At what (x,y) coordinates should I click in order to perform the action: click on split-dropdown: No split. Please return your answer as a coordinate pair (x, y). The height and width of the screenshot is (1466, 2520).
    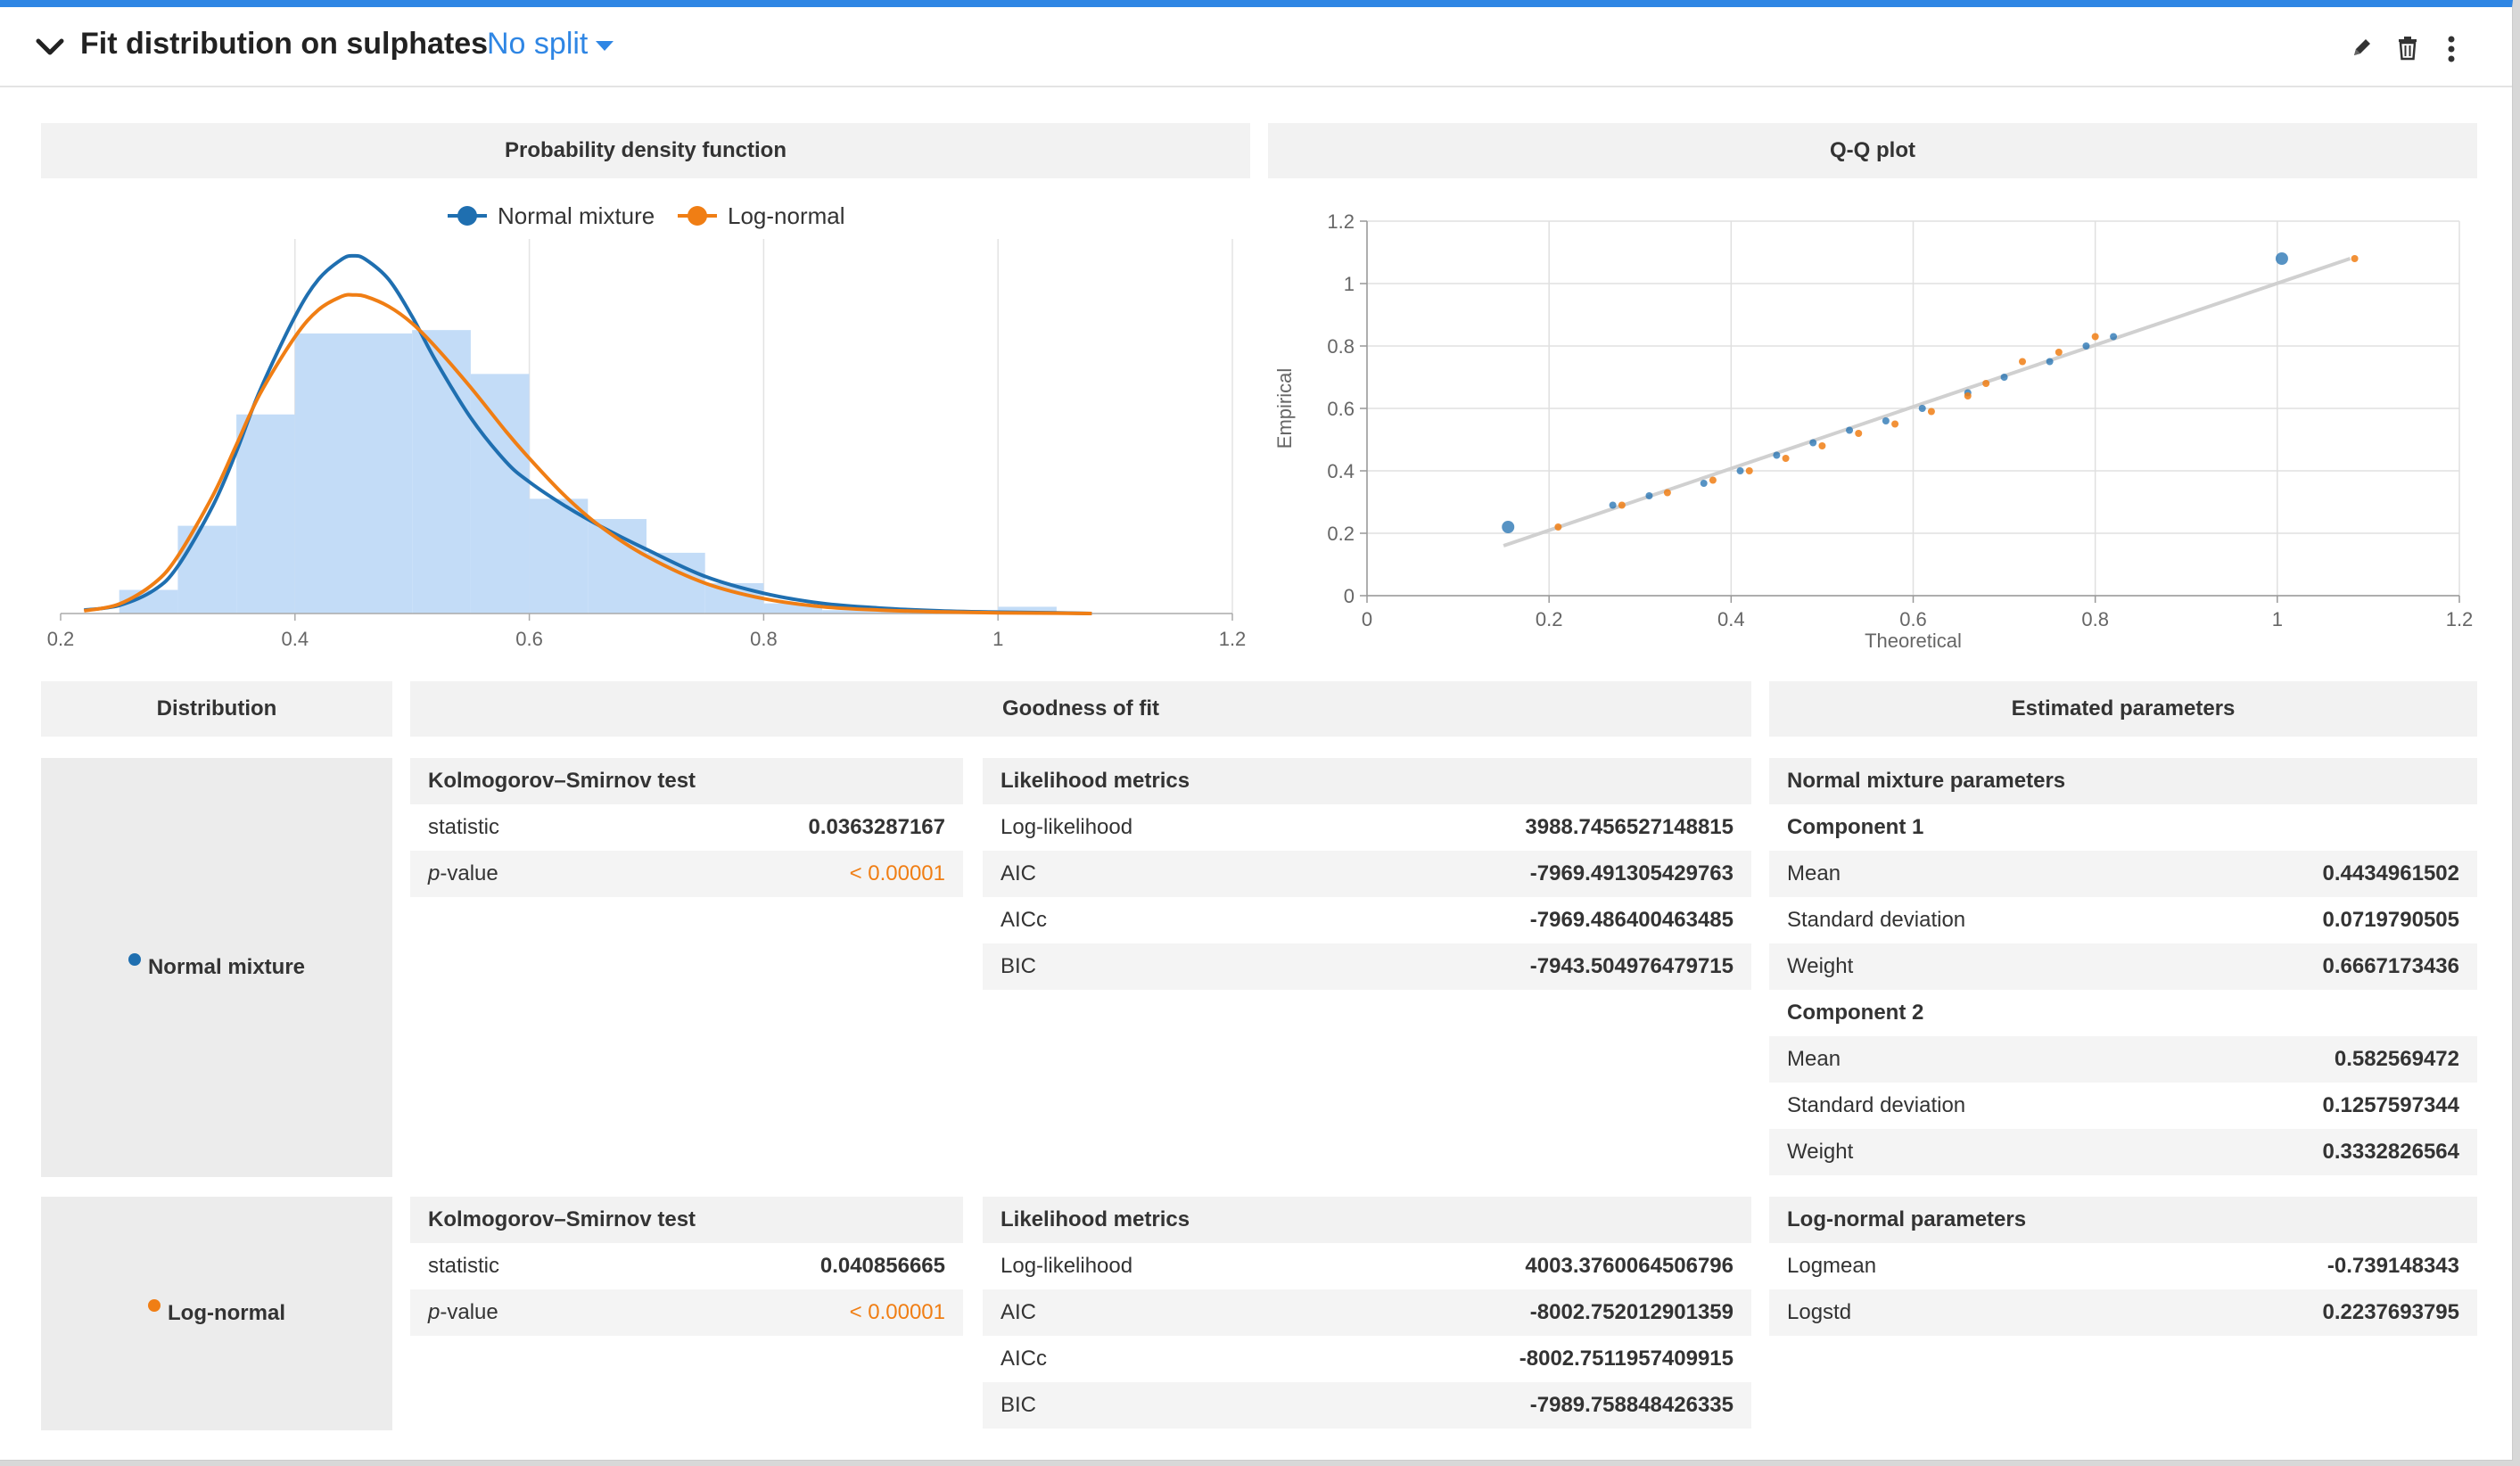
    Looking at the image, I should click on (550, 44).